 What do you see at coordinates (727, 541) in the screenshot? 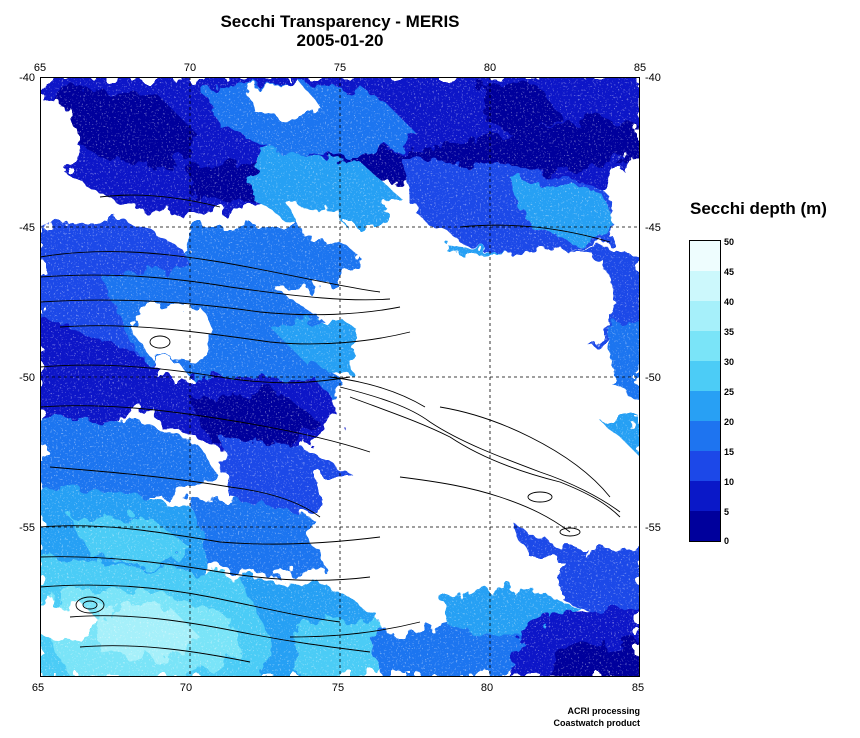
I see `legend-label-0: 0` at bounding box center [727, 541].